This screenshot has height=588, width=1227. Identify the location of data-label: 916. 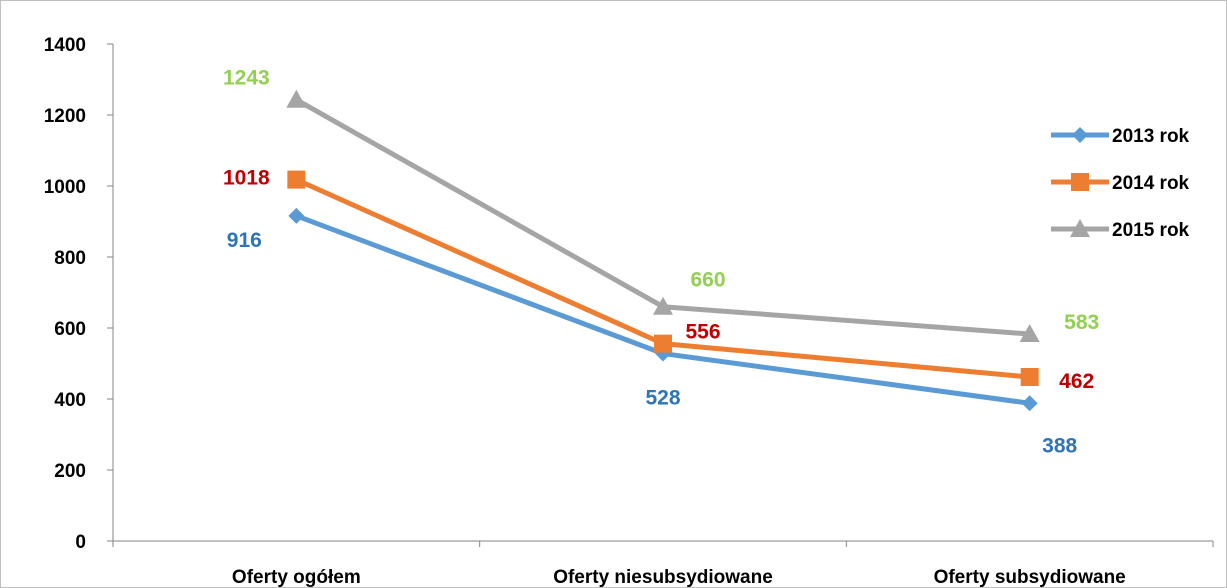
(244, 240).